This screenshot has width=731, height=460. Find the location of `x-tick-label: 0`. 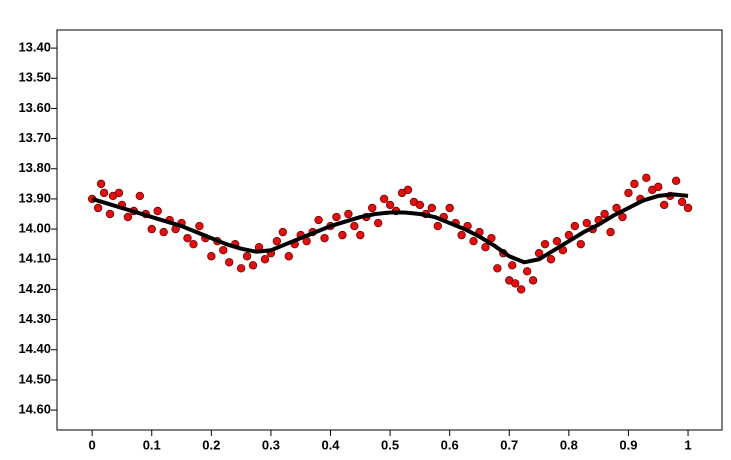

x-tick-label: 0 is located at coordinates (92, 444).